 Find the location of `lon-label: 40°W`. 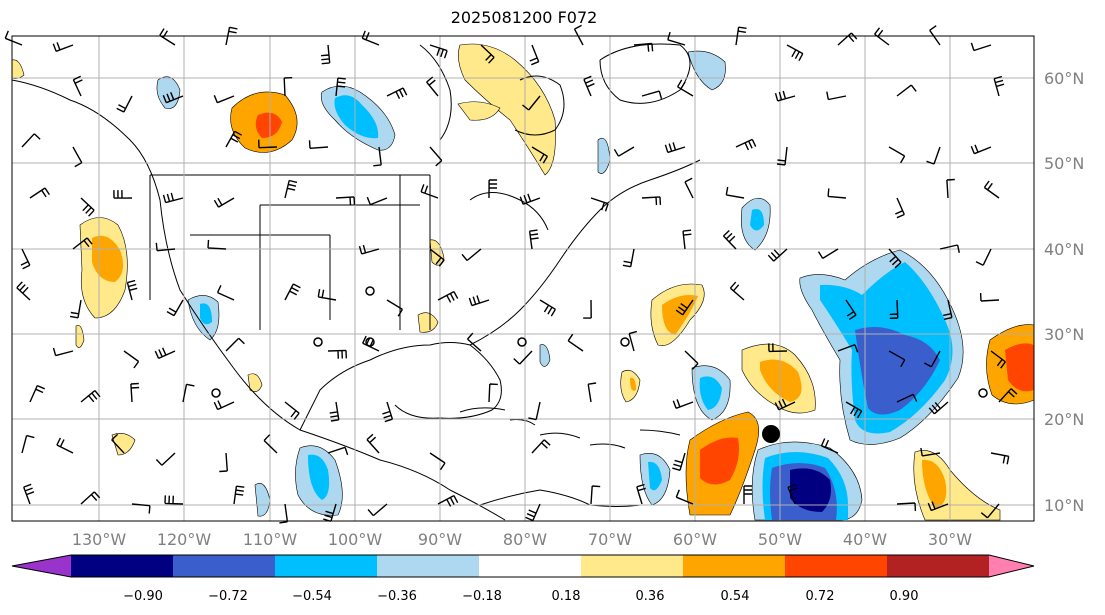

lon-label: 40°W is located at coordinates (865, 539).